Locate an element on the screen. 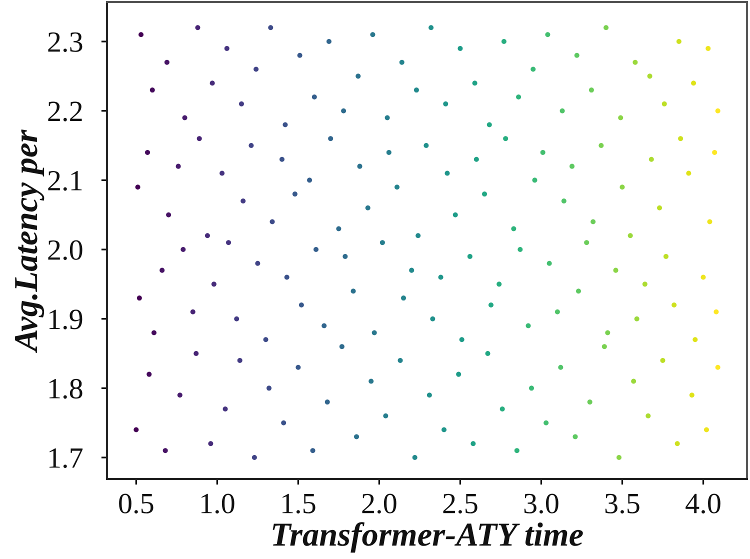 Image resolution: width=750 pixels, height=559 pixels. y-axis-title: Avg.Latency per is located at coordinates (29, 241).